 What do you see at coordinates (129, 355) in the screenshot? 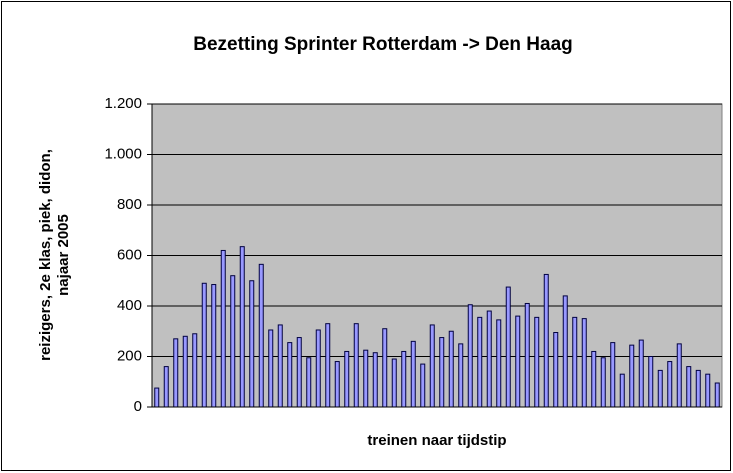
I see `y-tick-label: 200` at bounding box center [129, 355].